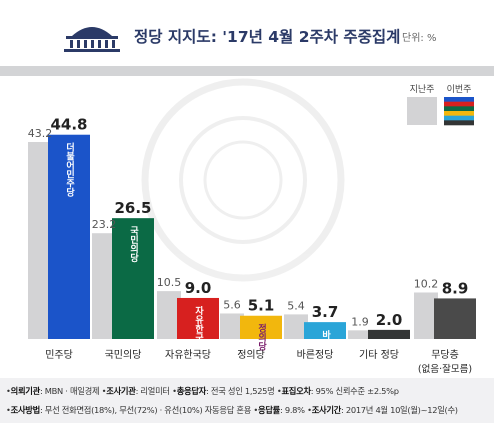 This screenshot has width=494, height=423. What do you see at coordinates (419, 38) in the screenshot?
I see `unit-label: 단위: %` at bounding box center [419, 38].